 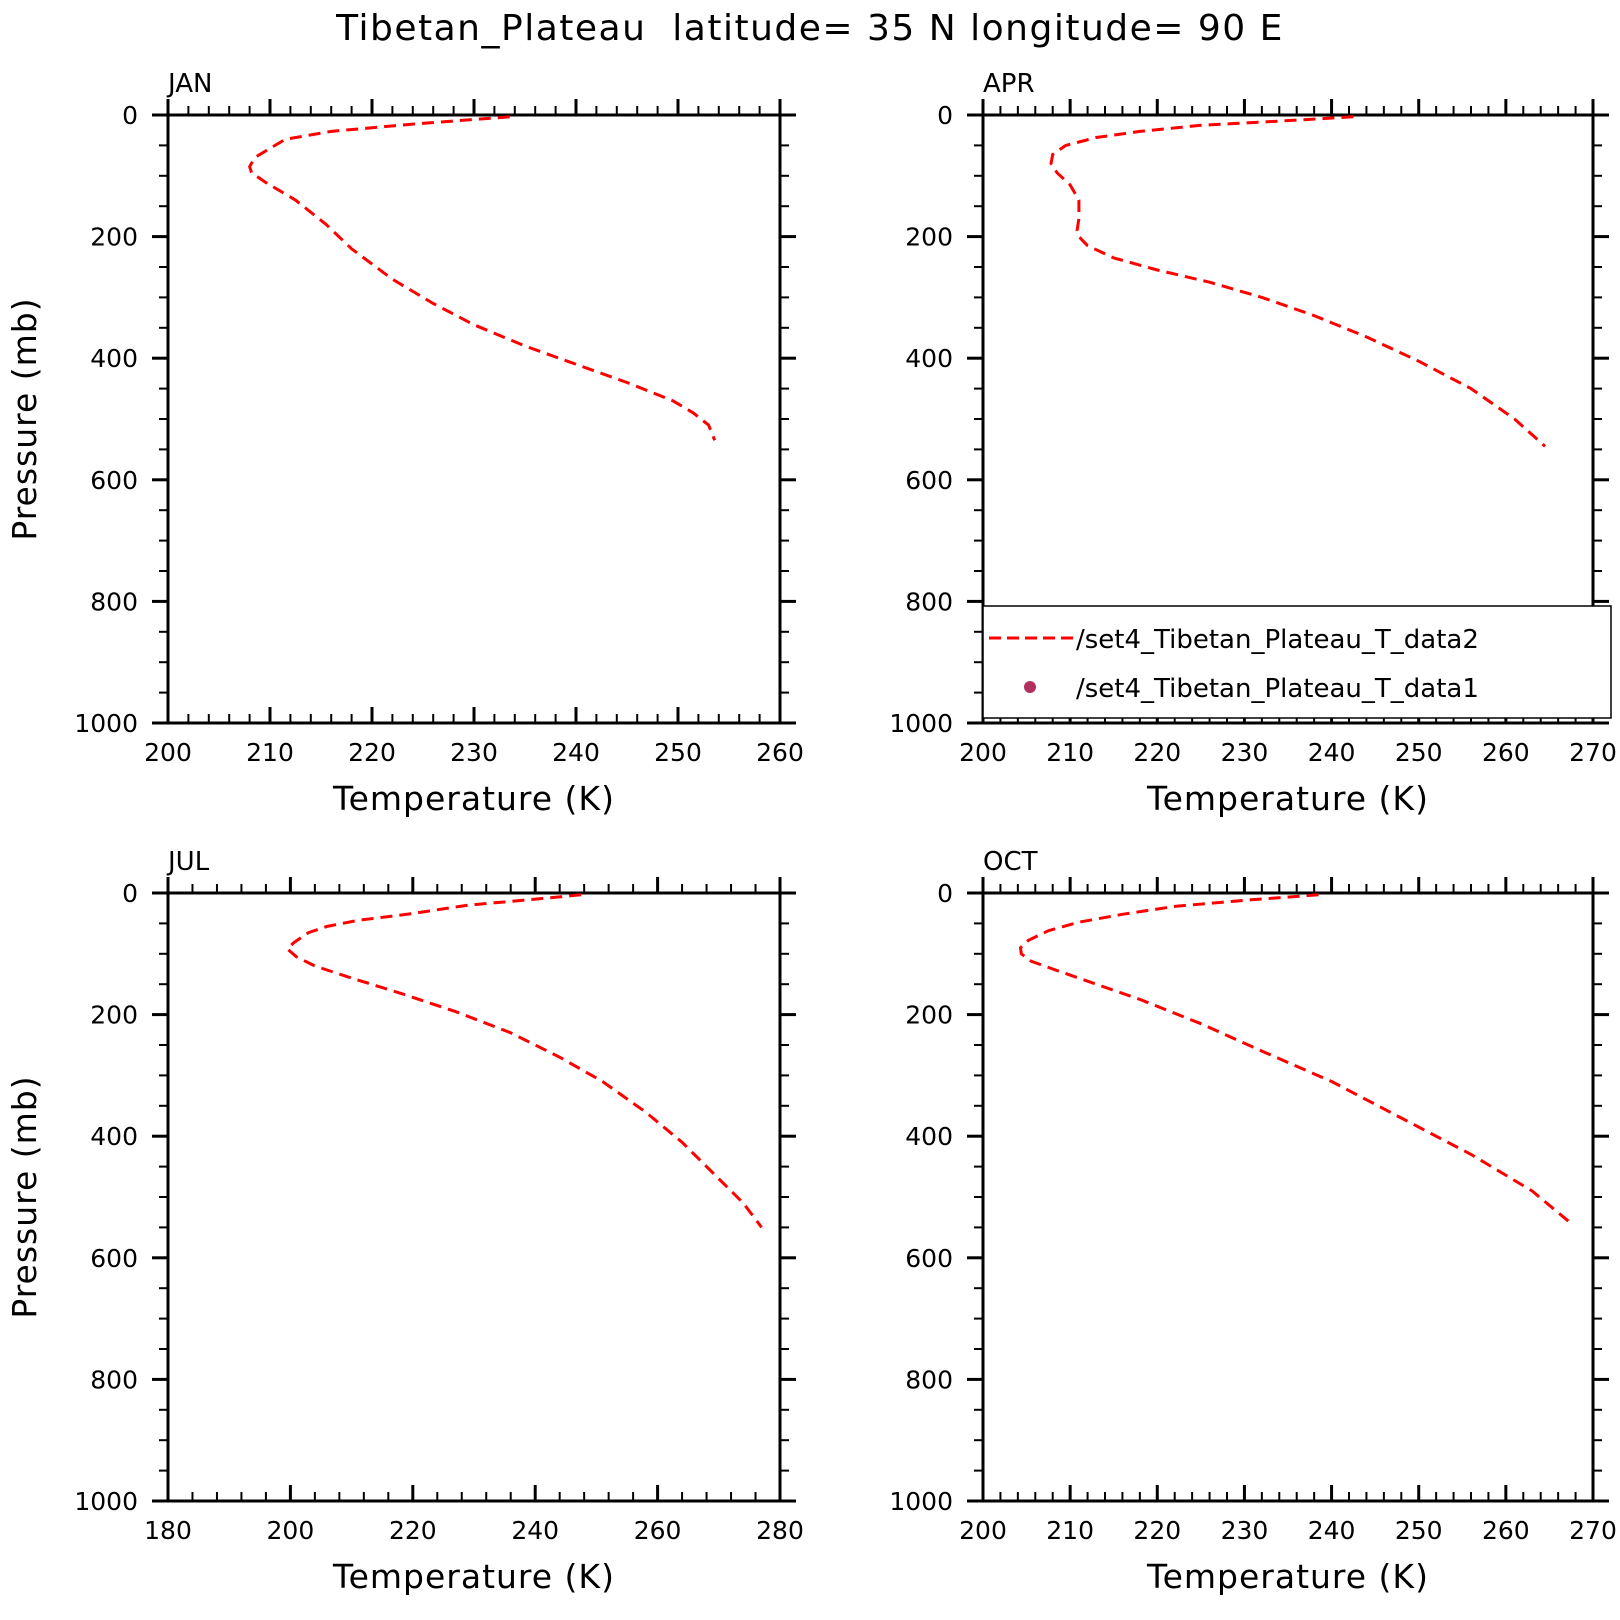 I want to click on x-tick-label: 280, so click(x=780, y=1530).